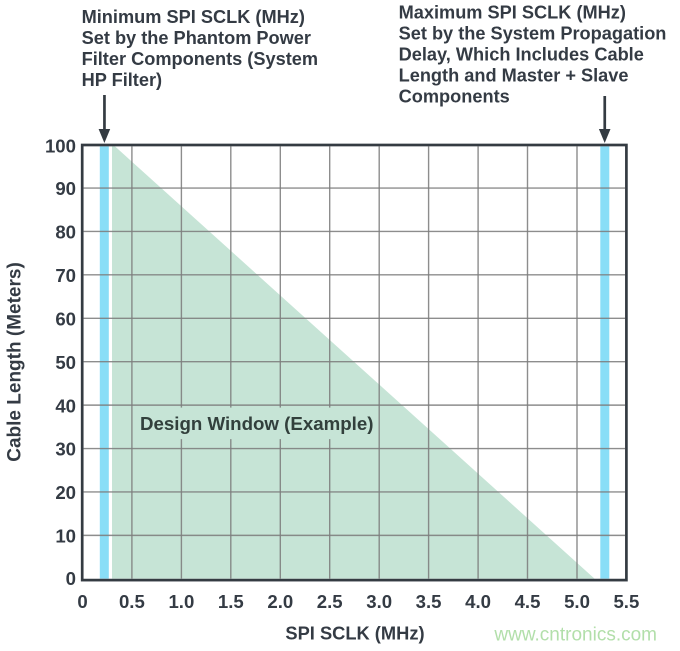 The height and width of the screenshot is (651, 680). Describe the element at coordinates (132, 601) in the screenshot. I see `svg-text: 0.5` at that location.